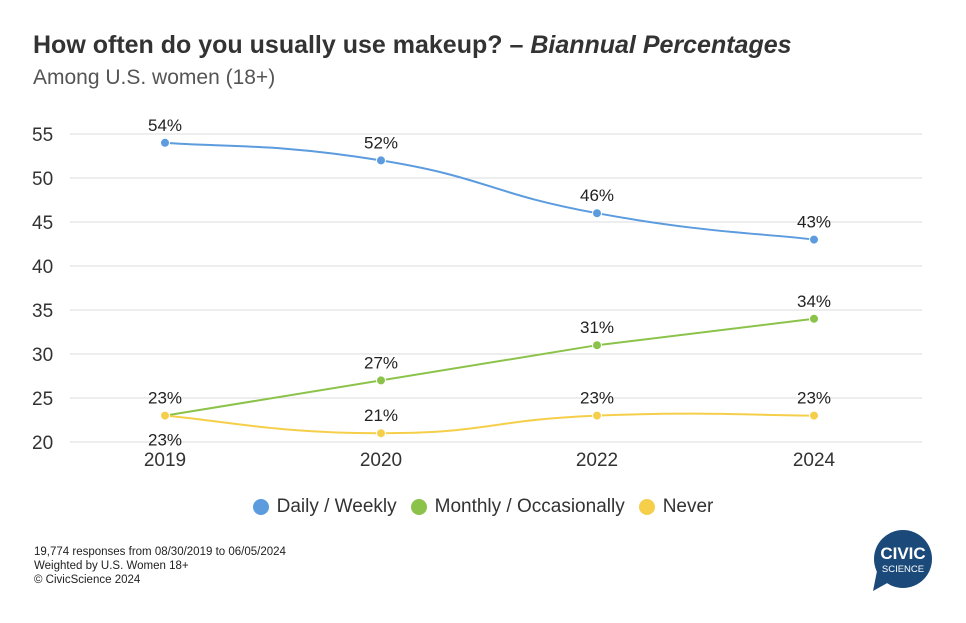  Describe the element at coordinates (814, 222) in the screenshot. I see `data-label: 43%` at that location.